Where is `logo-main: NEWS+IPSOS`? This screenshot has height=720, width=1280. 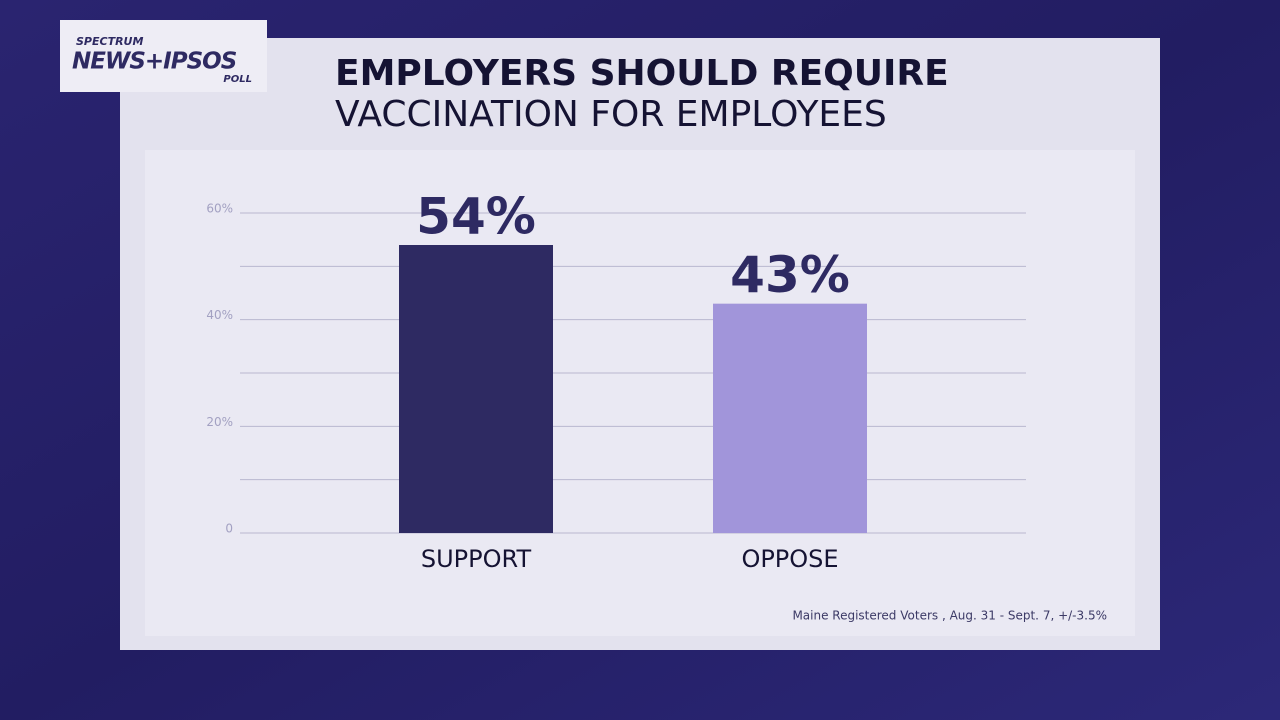
logo-main: NEWS+IPSOS is located at coordinates (154, 62).